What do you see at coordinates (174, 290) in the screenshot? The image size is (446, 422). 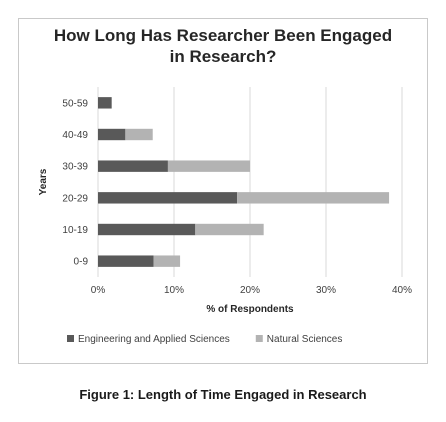 I see `x-tick-label: 10%` at bounding box center [174, 290].